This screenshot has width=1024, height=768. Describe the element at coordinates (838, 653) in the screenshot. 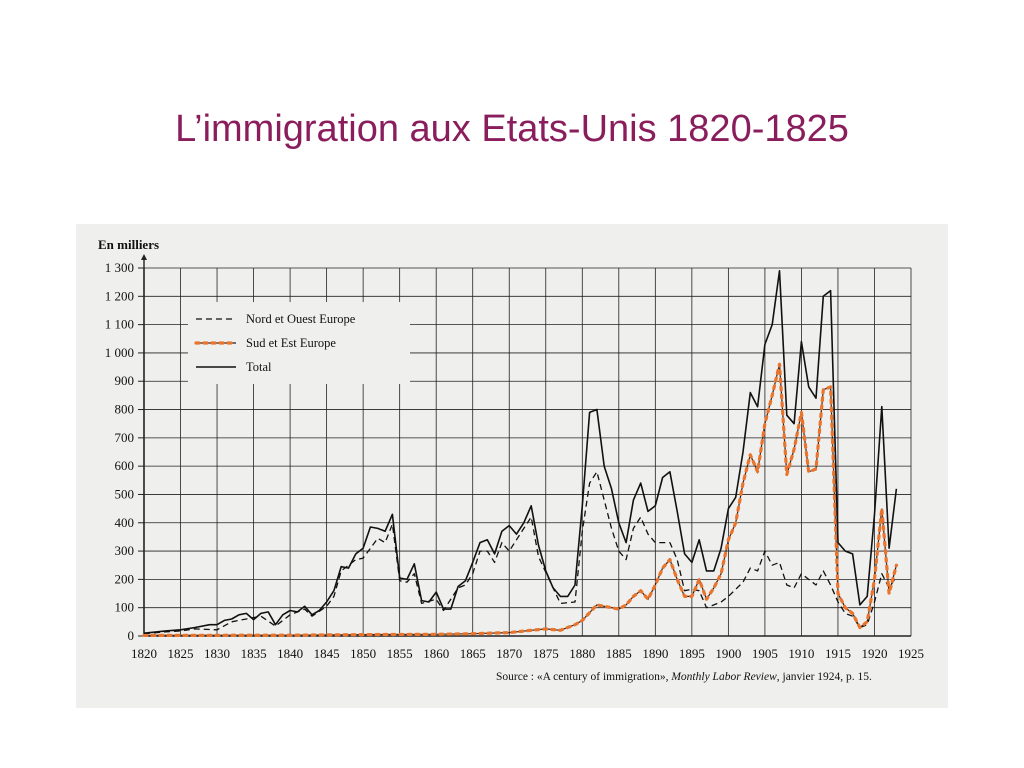

I see `x-tick-label: 1915` at that location.